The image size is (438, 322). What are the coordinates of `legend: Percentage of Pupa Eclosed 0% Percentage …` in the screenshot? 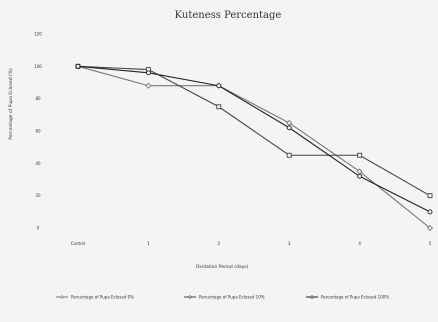 It's located at (222, 297).